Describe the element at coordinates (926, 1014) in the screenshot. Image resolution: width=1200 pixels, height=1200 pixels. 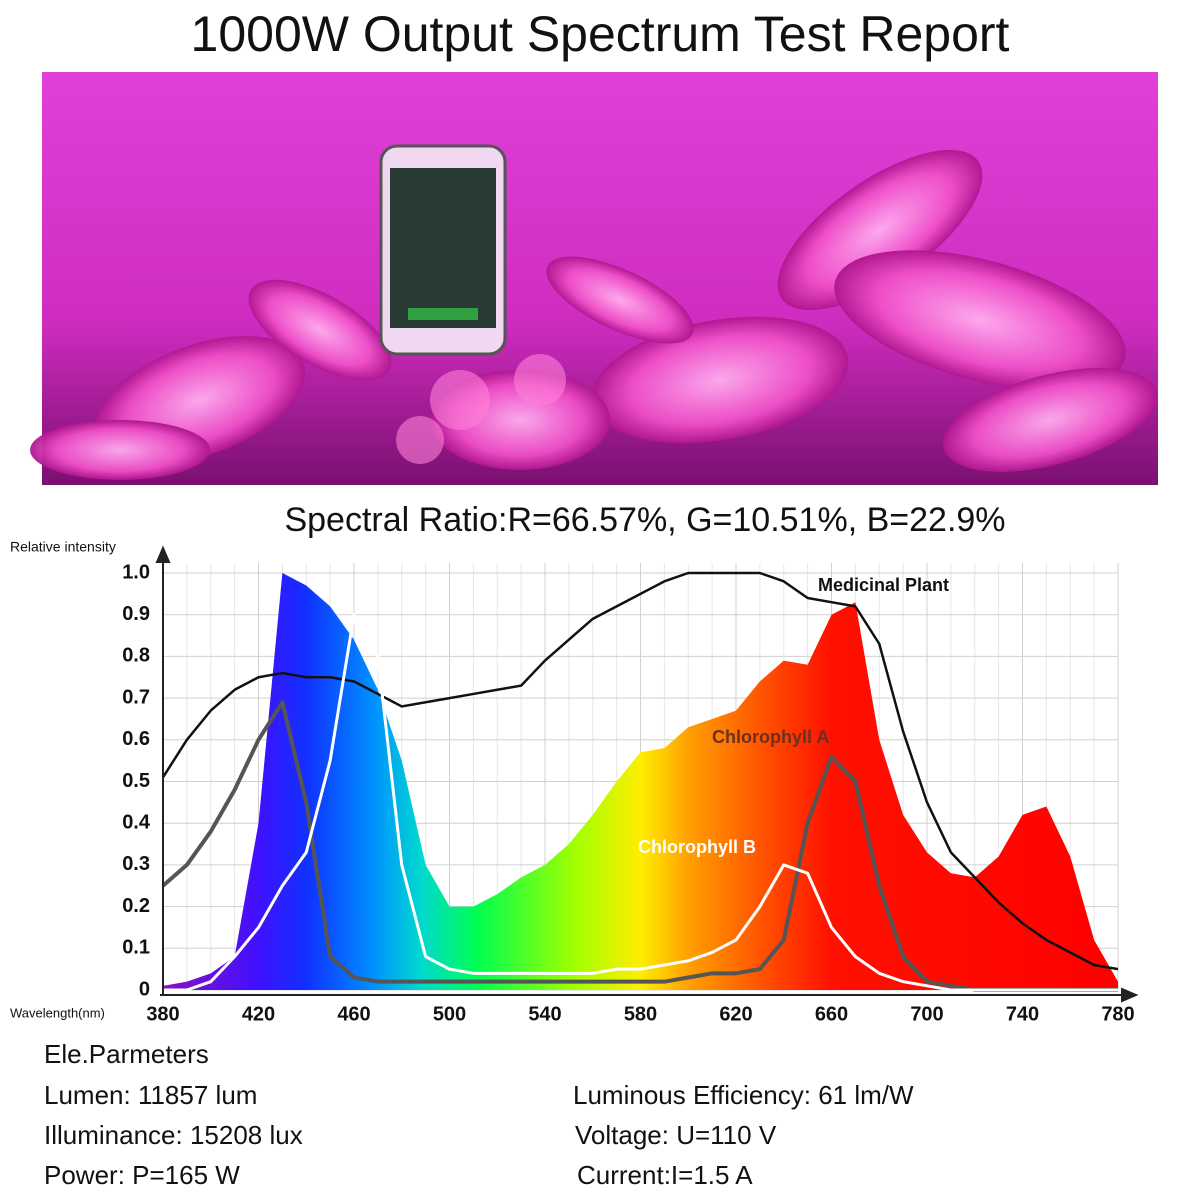
I see `x-tick-label: 700` at that location.